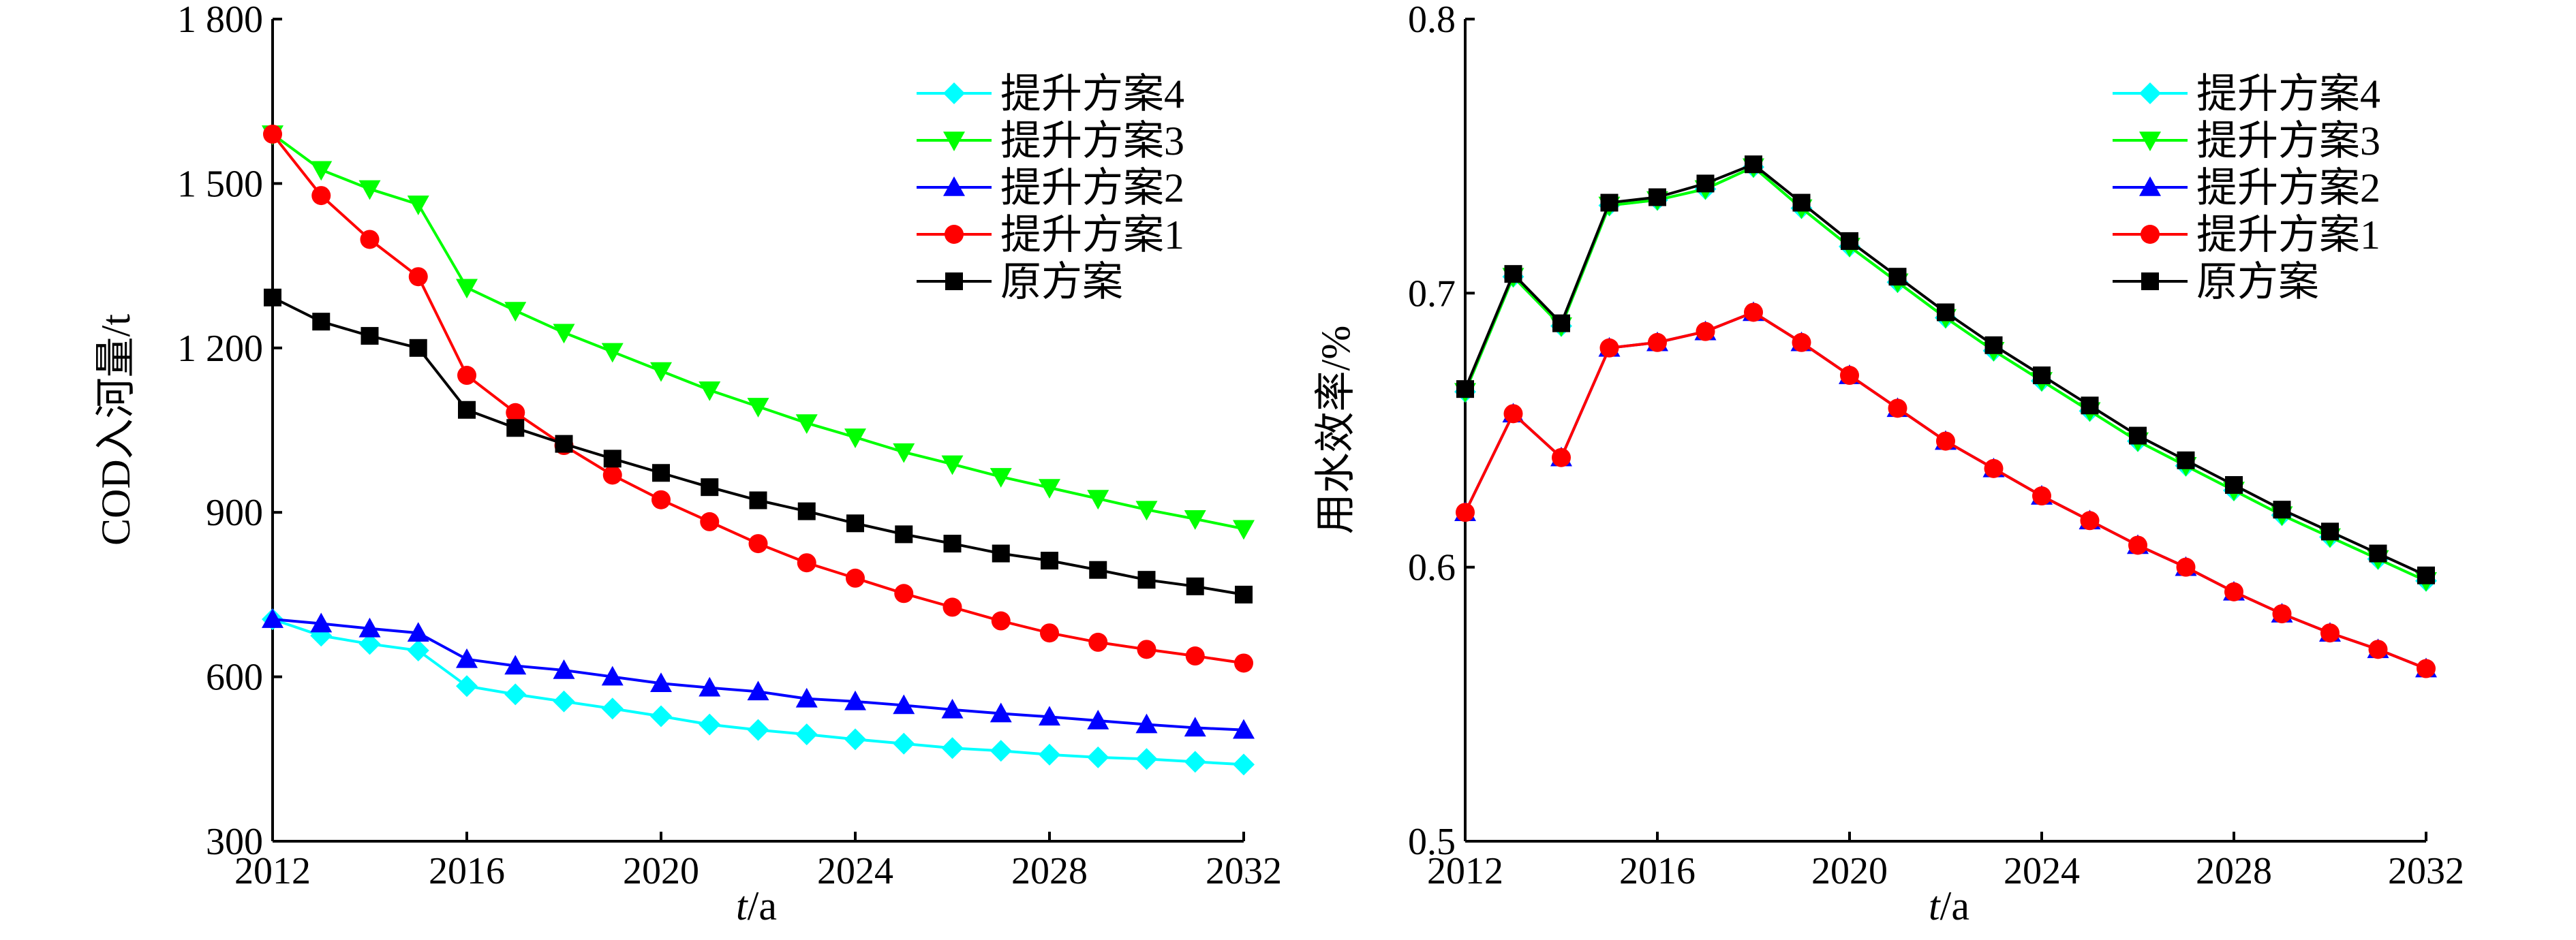  I want to click on legend-label: 原方案, so click(1061, 282).